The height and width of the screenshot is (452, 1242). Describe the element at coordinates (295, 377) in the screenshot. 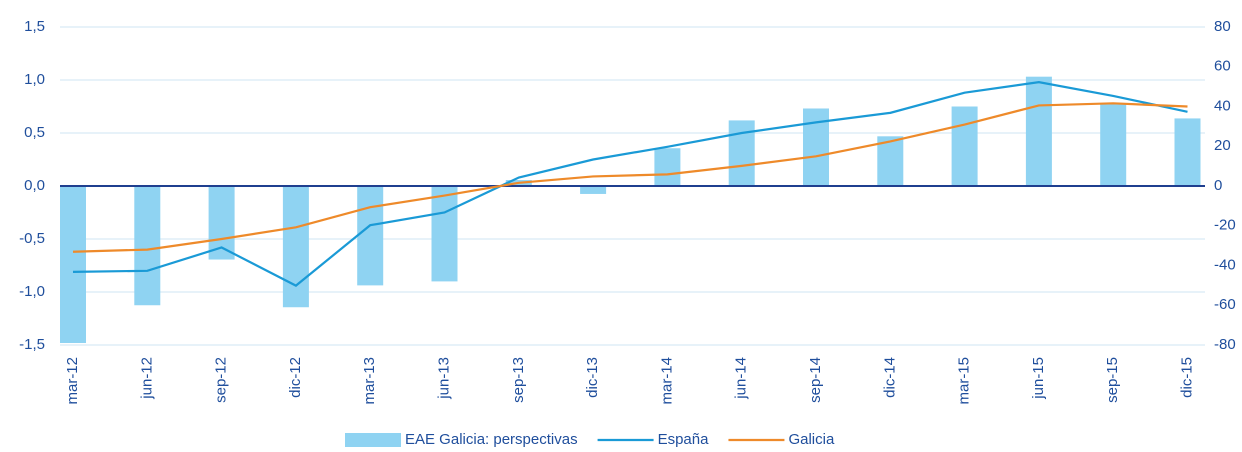

I see `x-tick-label: dic-12` at that location.